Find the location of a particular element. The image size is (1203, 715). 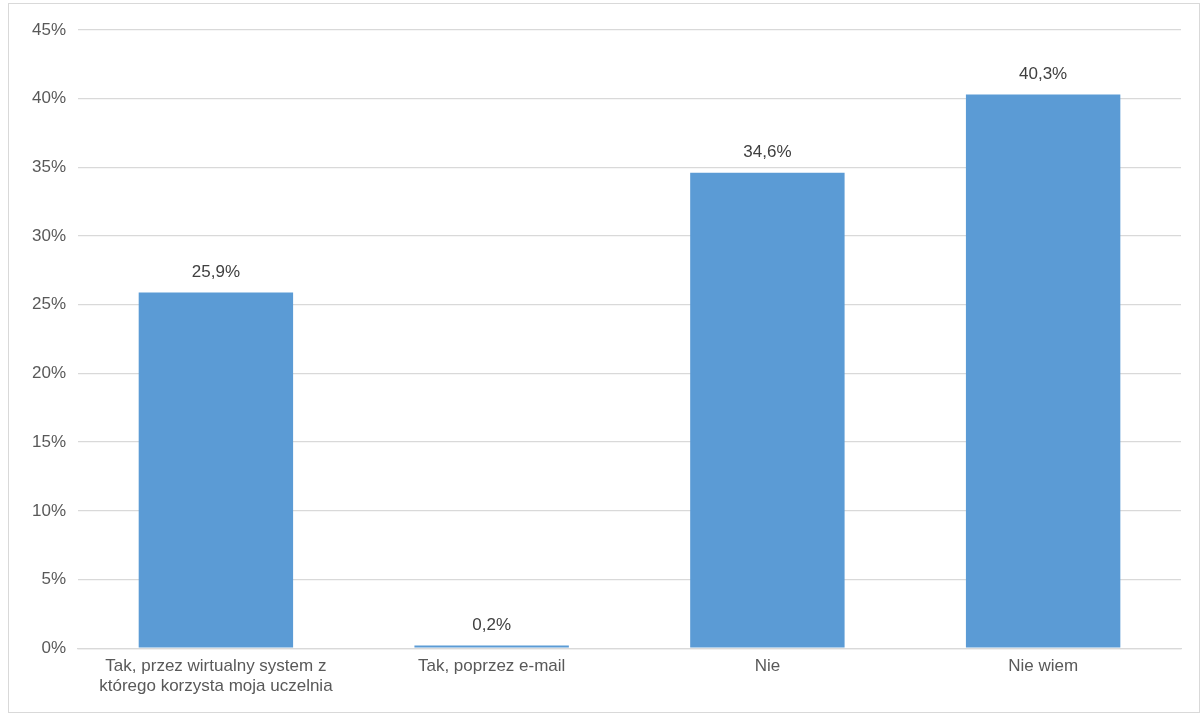

data-label: 34,6% is located at coordinates (767, 152).